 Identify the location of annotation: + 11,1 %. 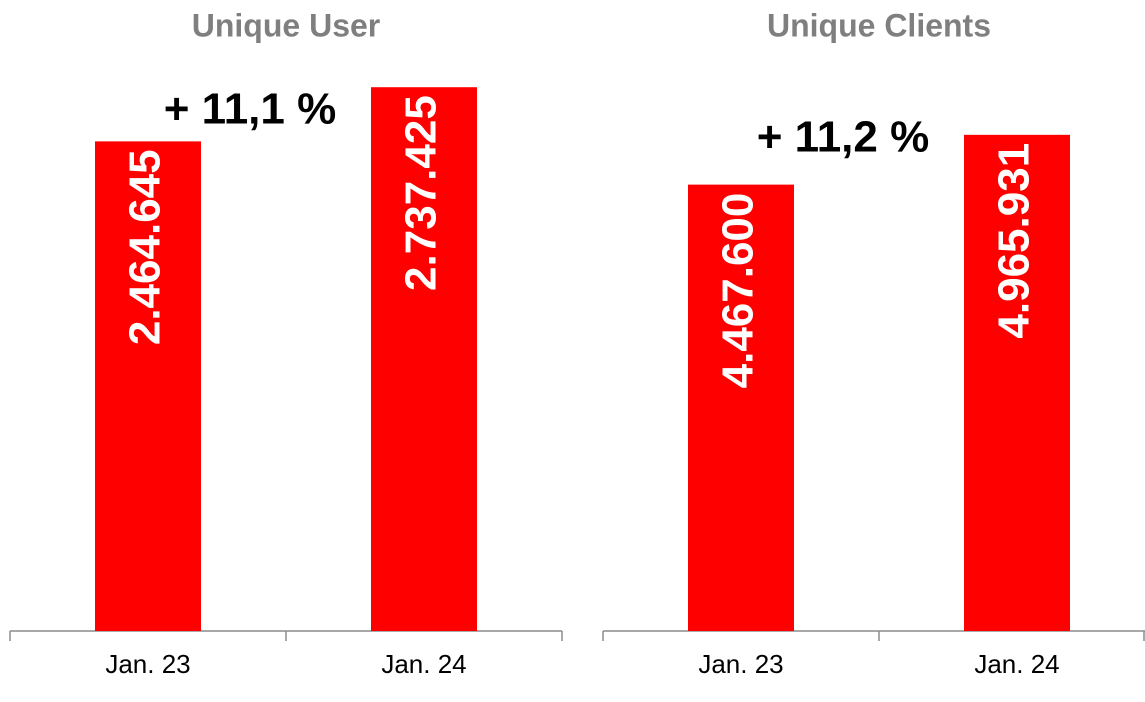
(250, 109).